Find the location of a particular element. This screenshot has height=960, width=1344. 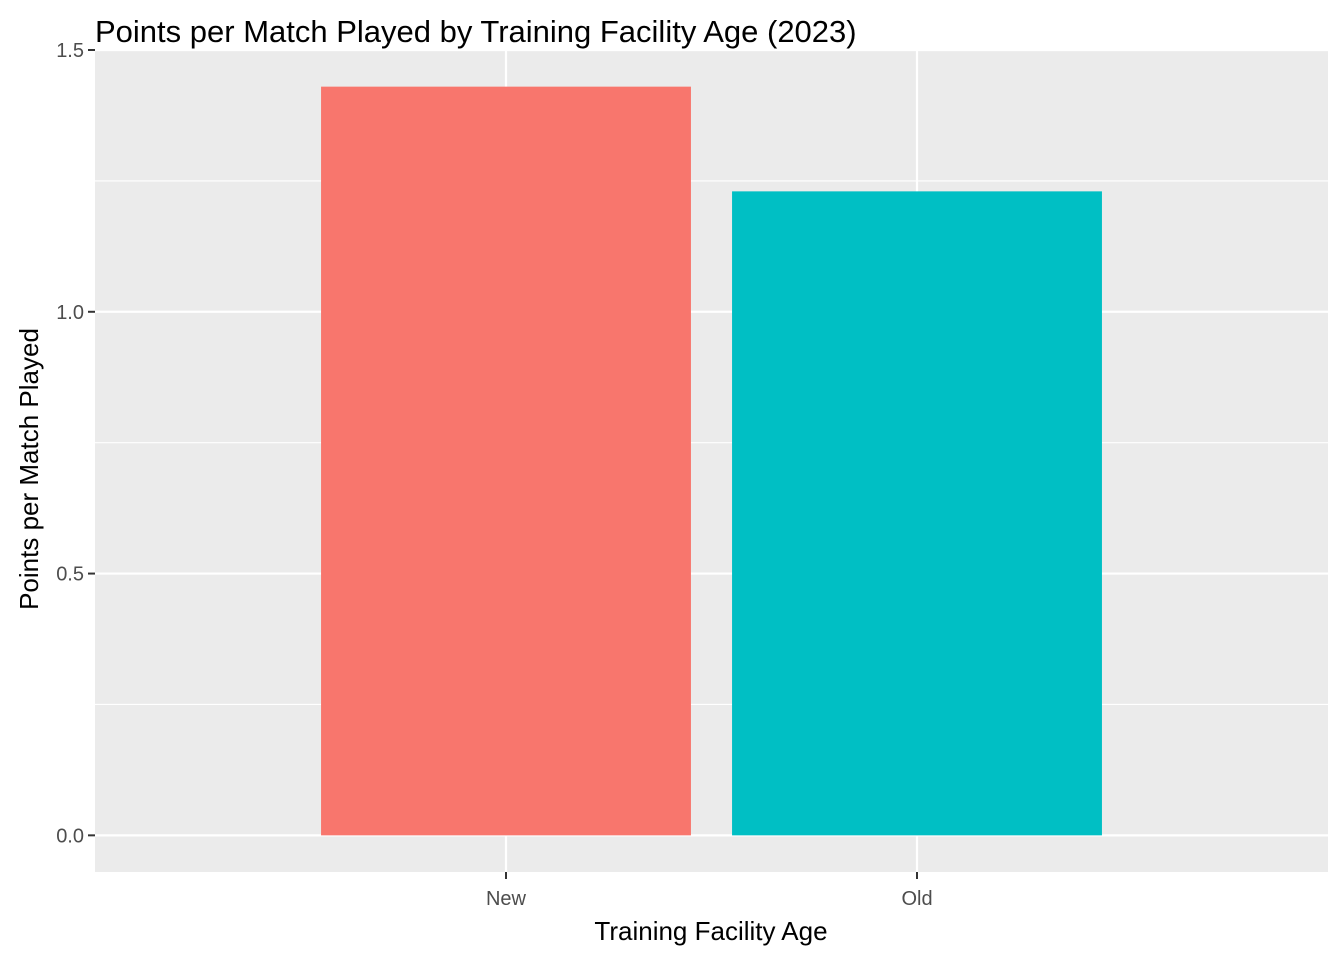

y-tick-label: 0.0 is located at coordinates (70, 836).